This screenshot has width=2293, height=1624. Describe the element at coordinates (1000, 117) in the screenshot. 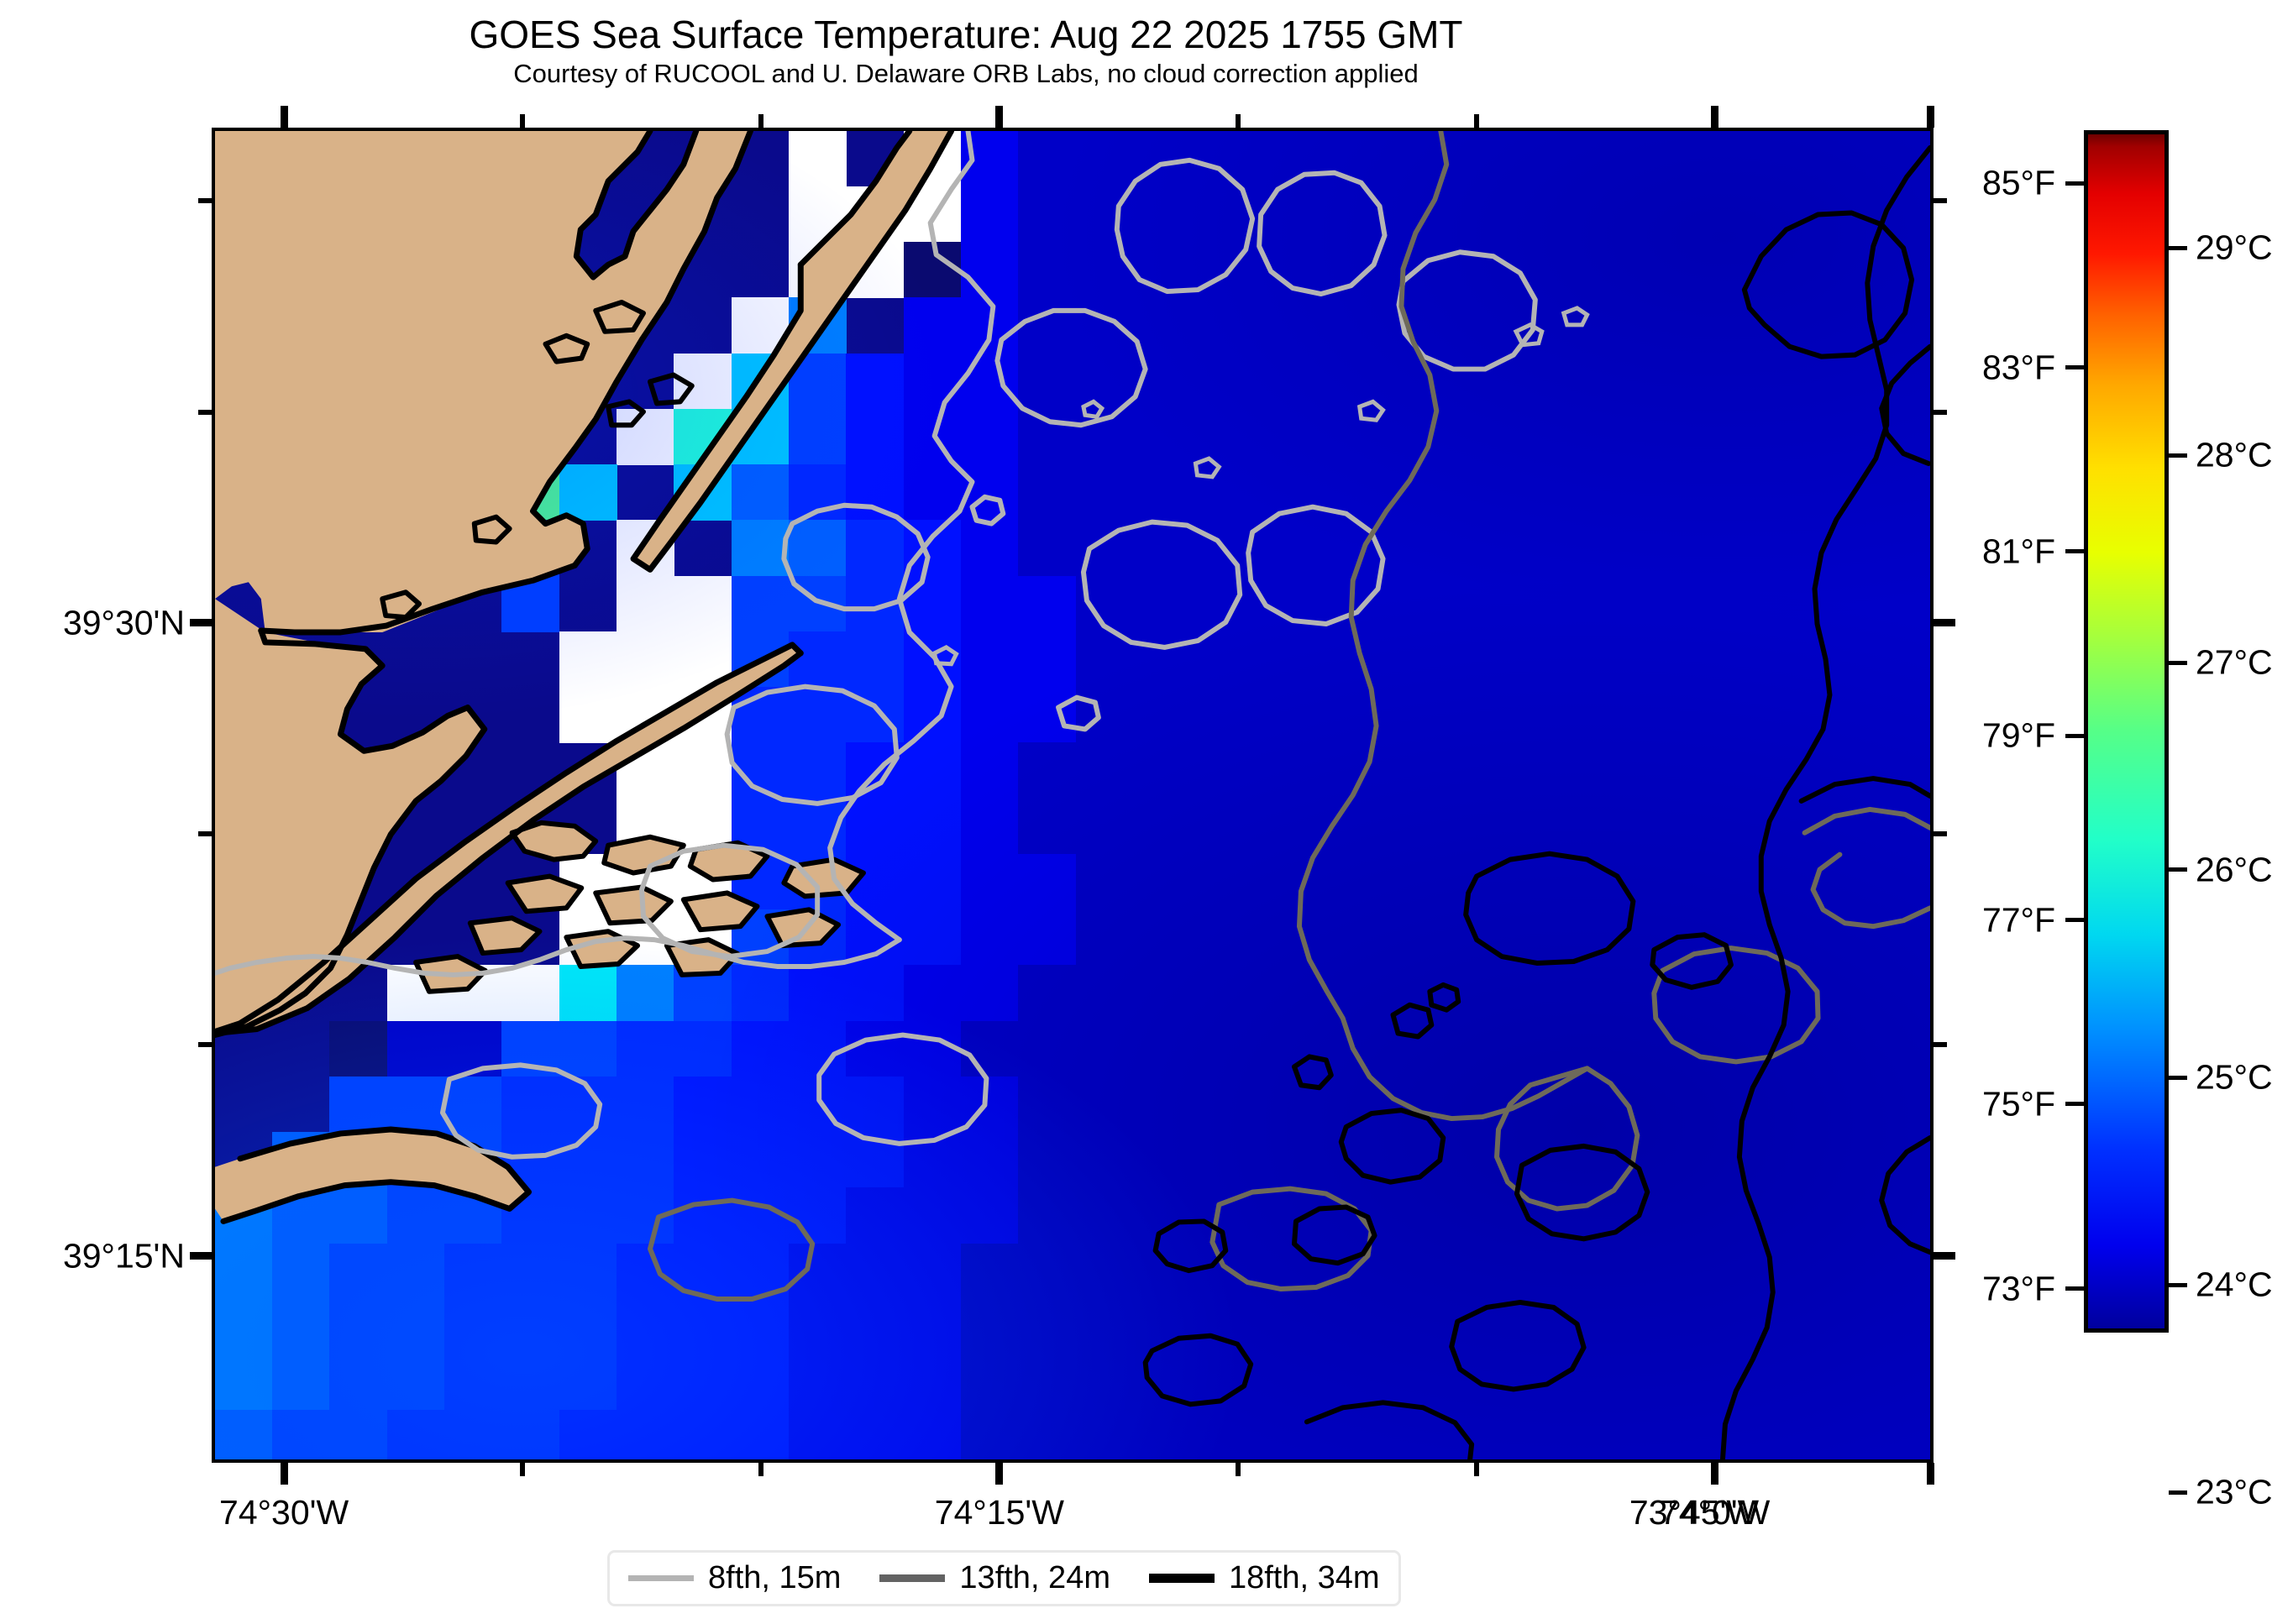

I see `x-tick-top` at that location.